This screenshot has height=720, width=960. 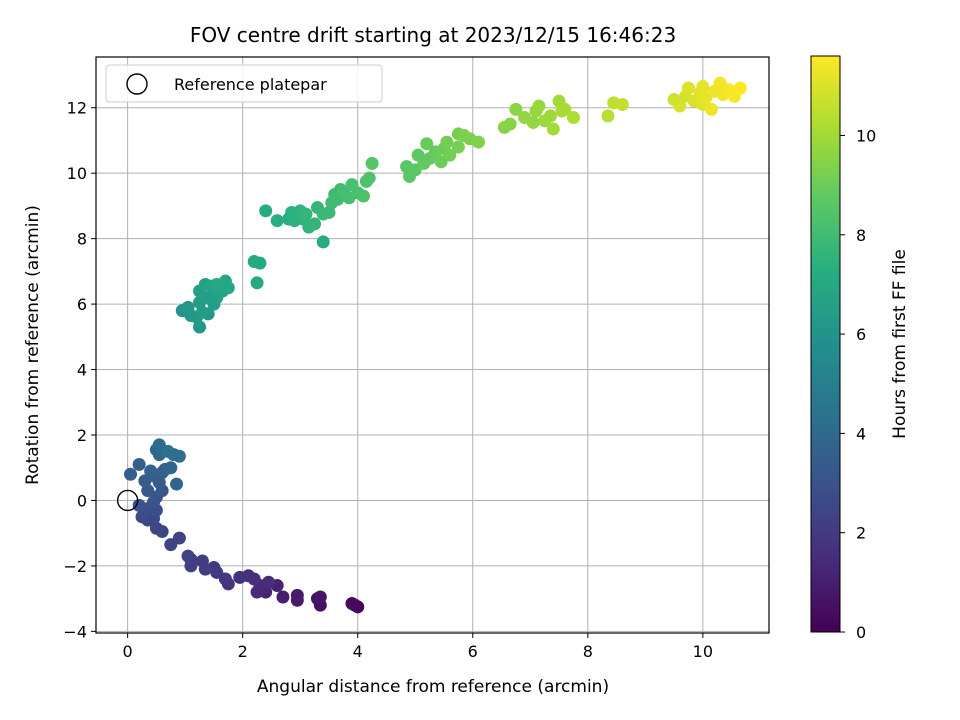 I want to click on legend-marker-icon, so click(x=137, y=84).